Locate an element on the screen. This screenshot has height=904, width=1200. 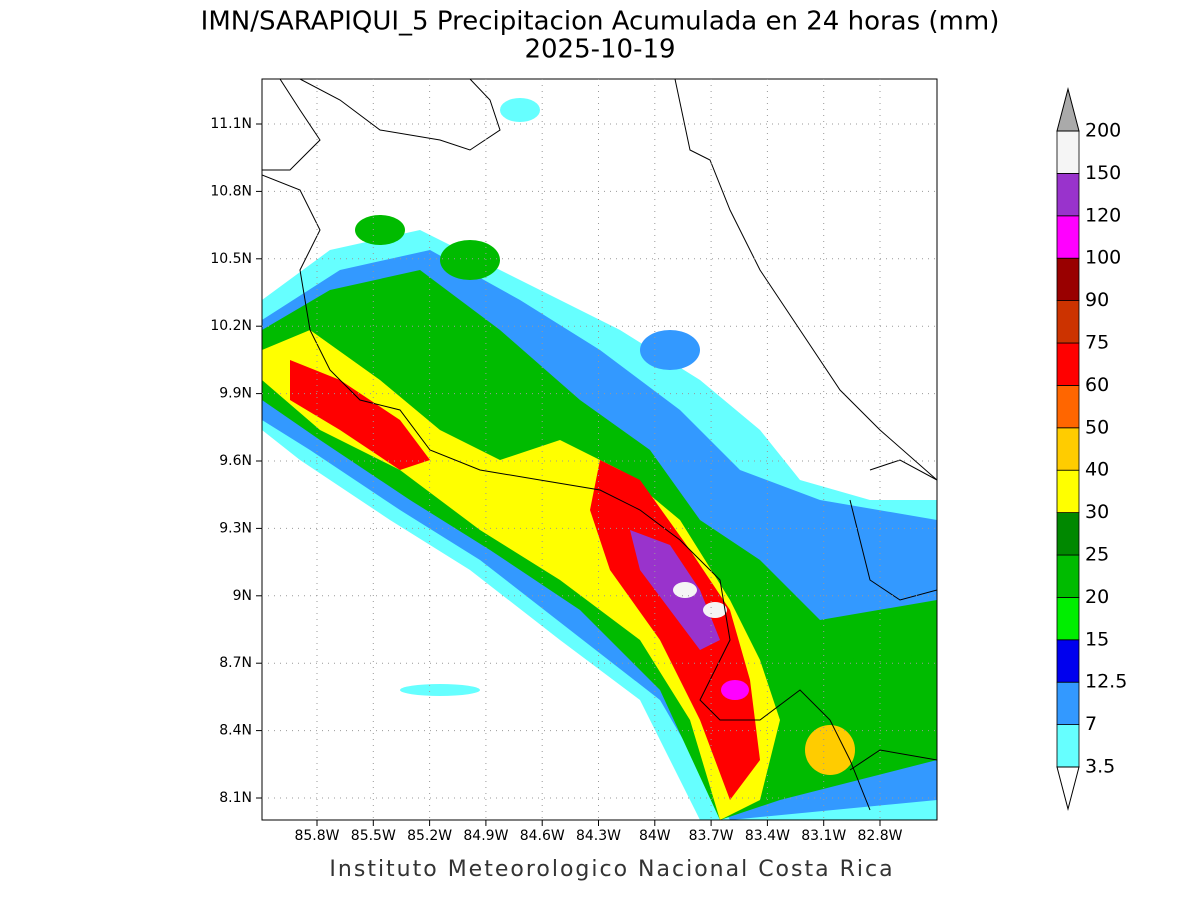
lon-label: 84.3W is located at coordinates (598, 836).